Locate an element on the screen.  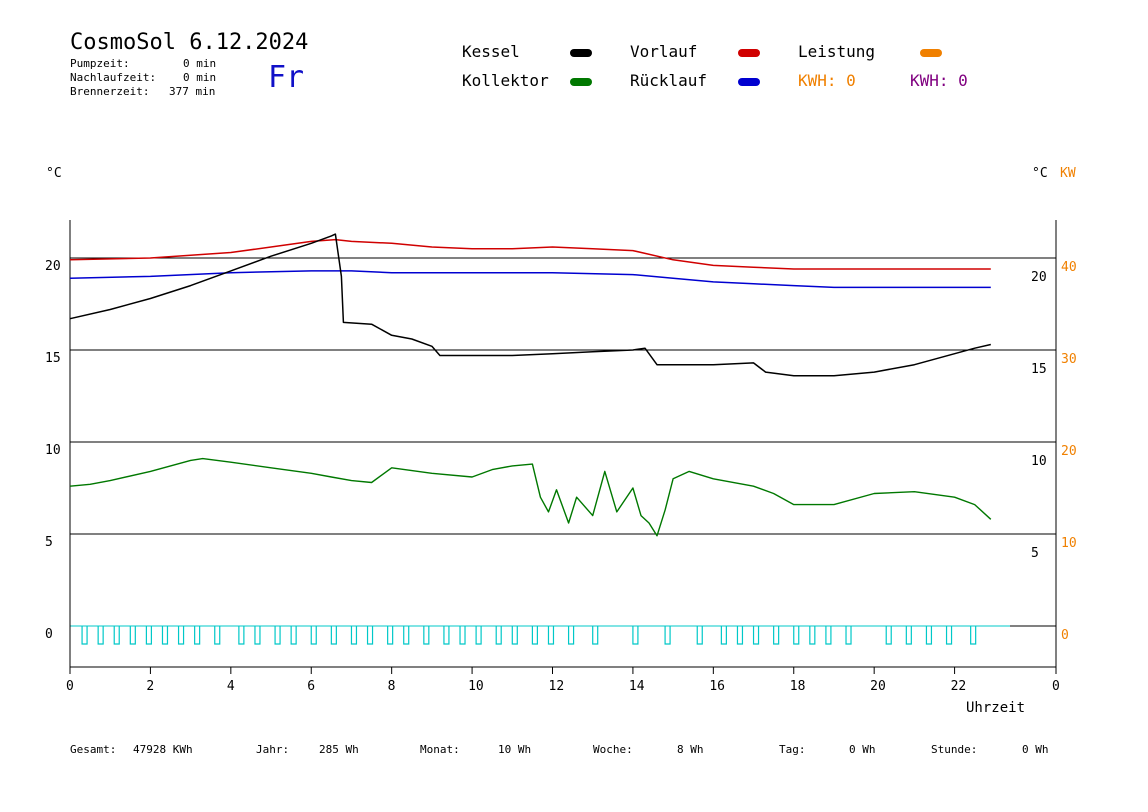
footer-monat-value: 10 Wh is located at coordinates (515, 749).